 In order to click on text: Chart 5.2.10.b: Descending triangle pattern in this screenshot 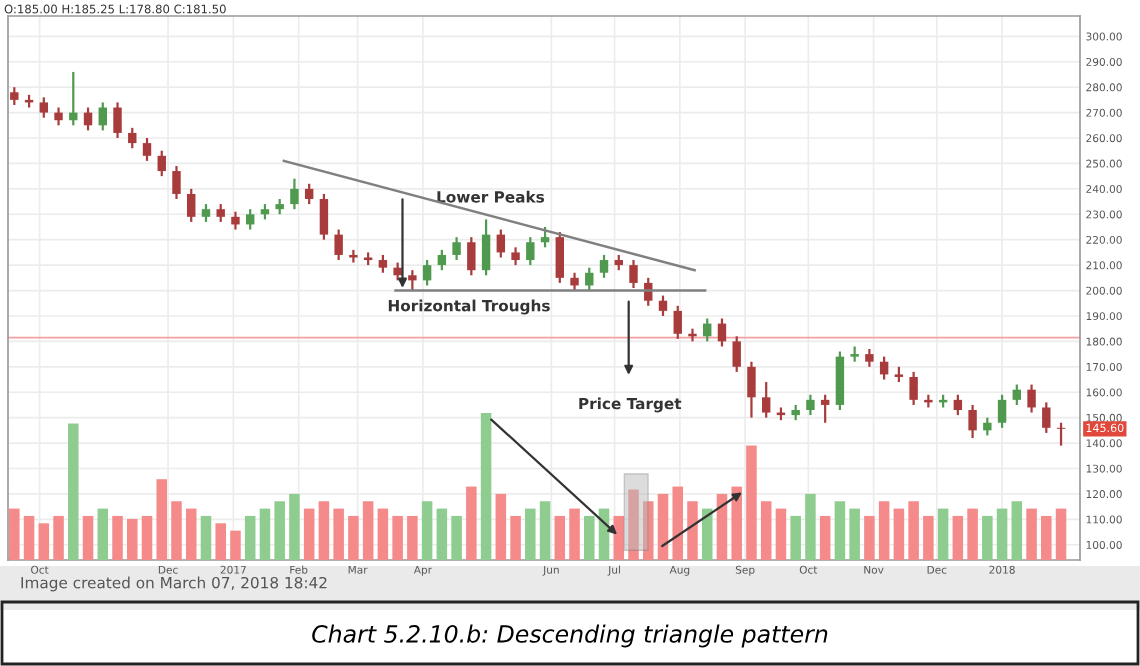, I will do `click(570, 636)`.